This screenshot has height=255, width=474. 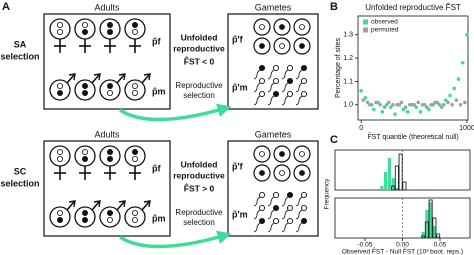 I want to click on panel-label: C, so click(x=334, y=140).